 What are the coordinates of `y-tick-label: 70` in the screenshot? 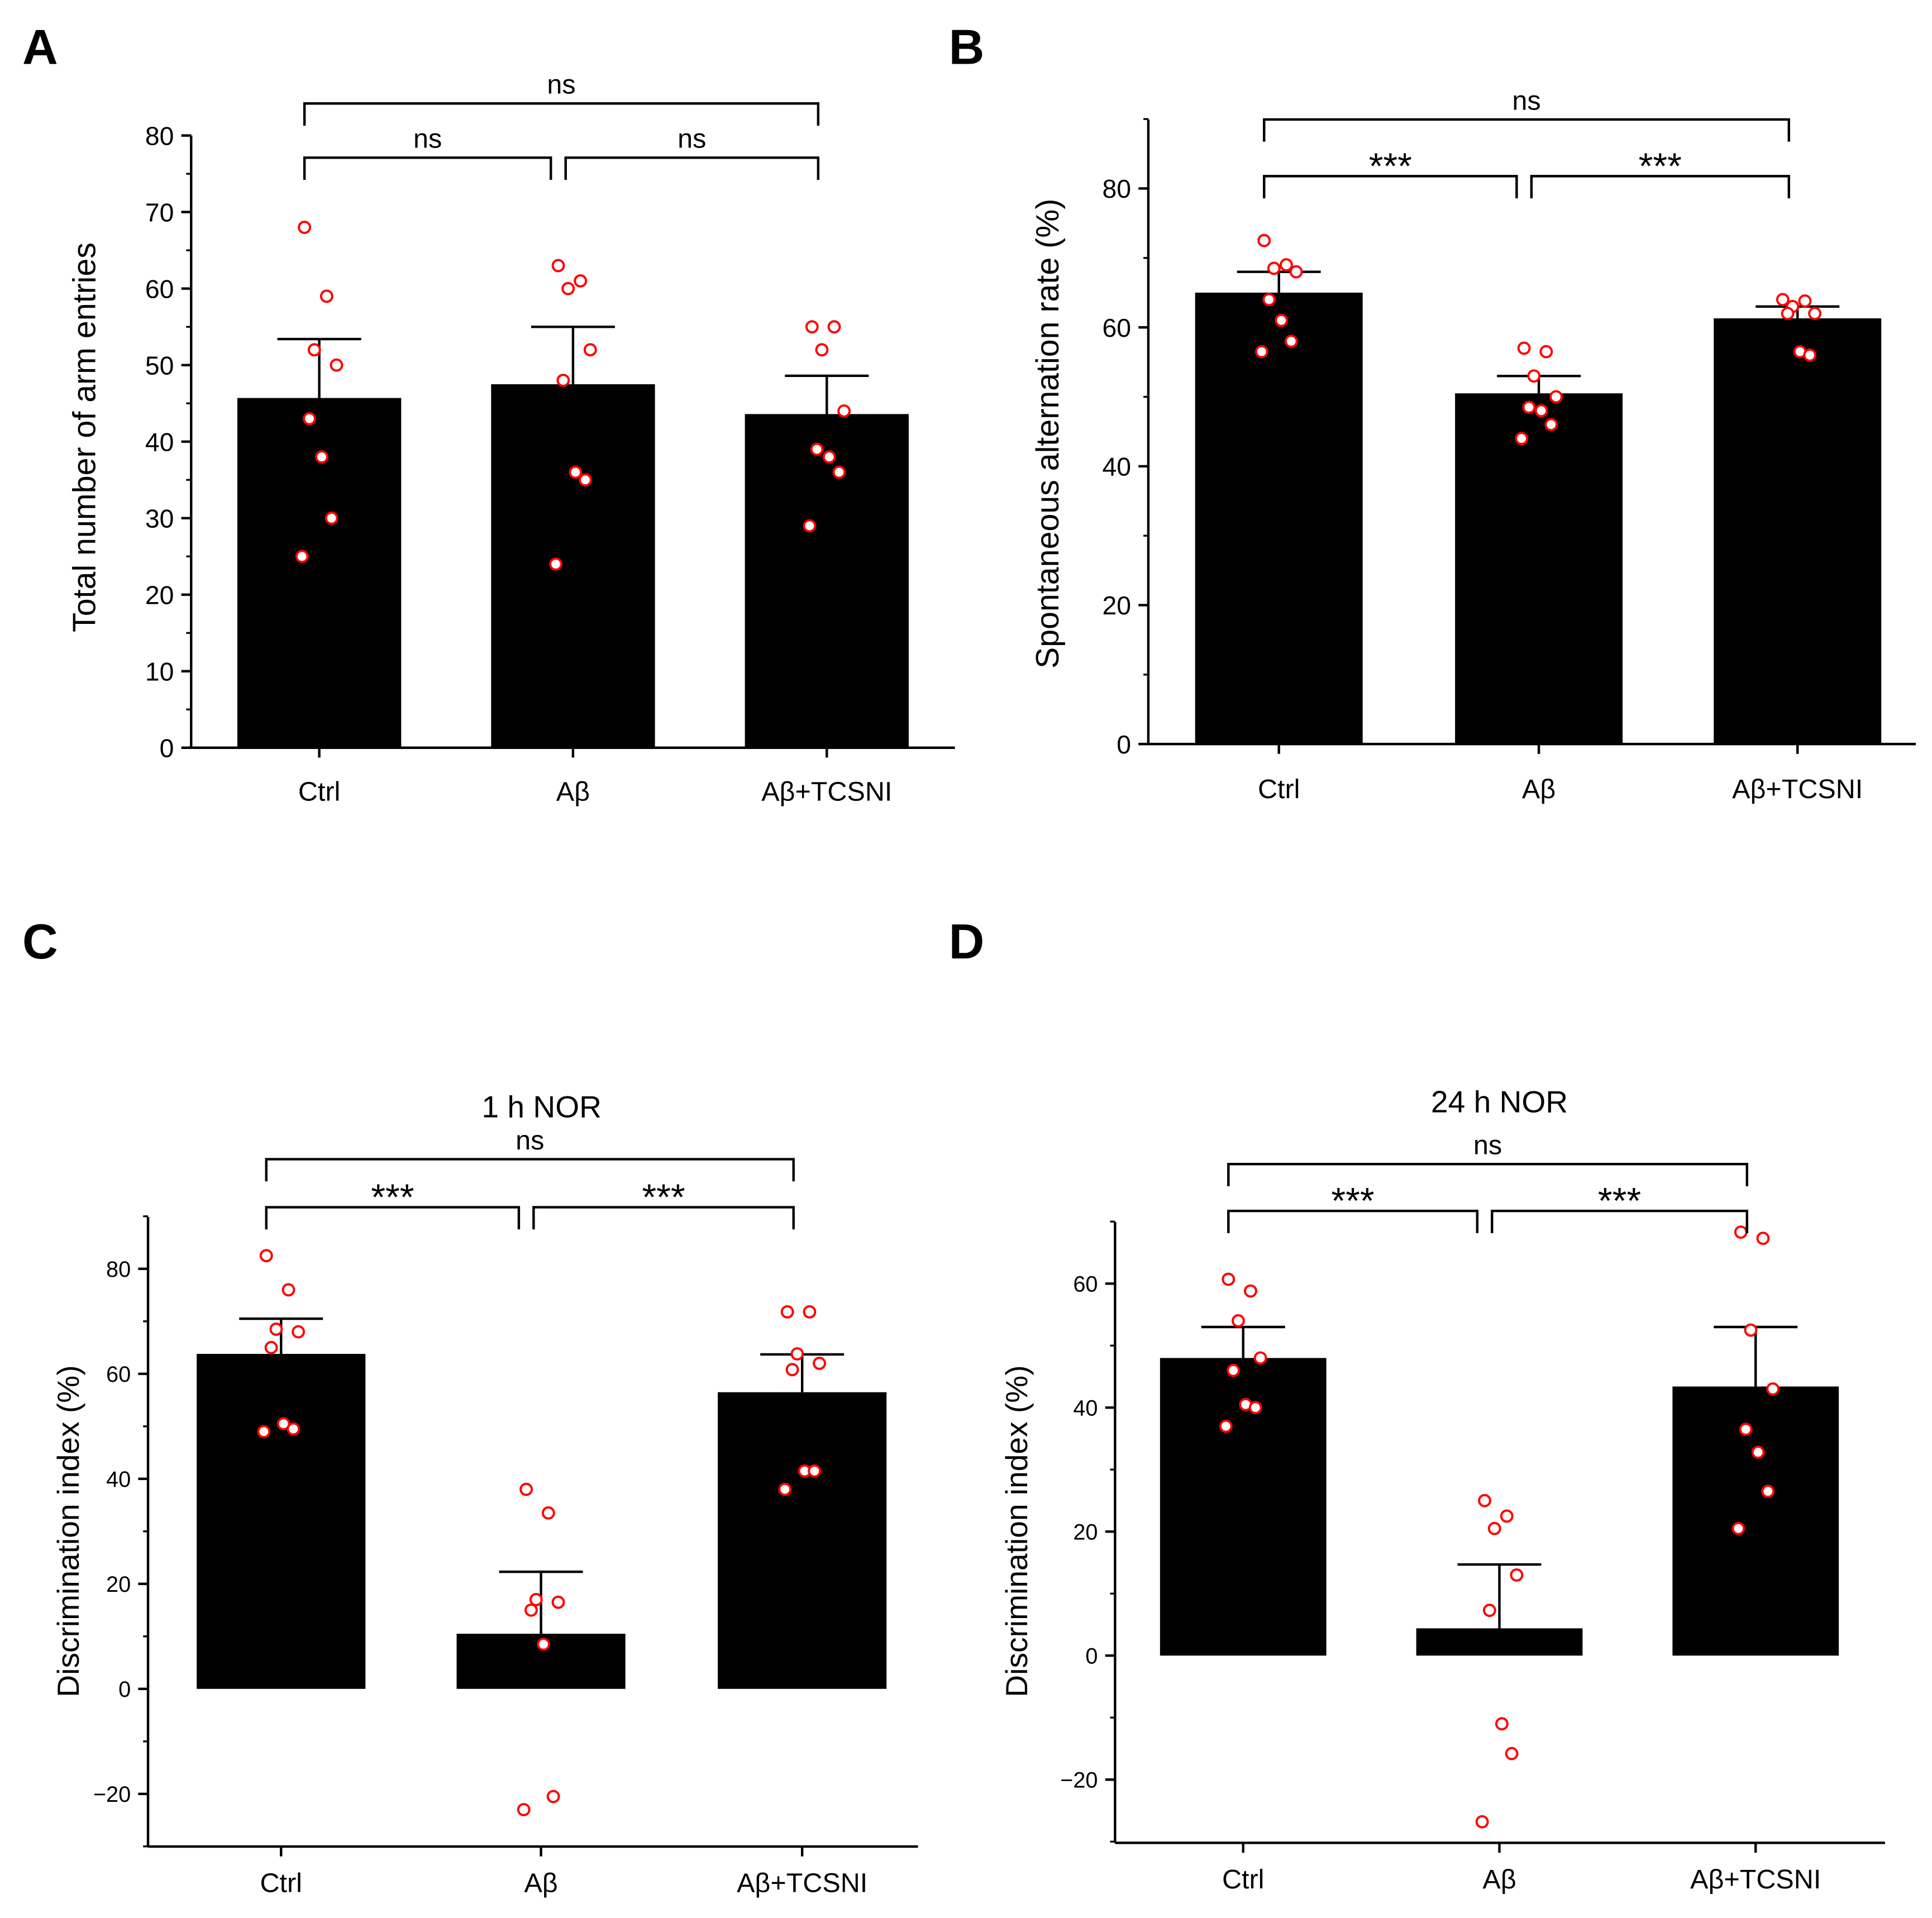 It's located at (160, 212).